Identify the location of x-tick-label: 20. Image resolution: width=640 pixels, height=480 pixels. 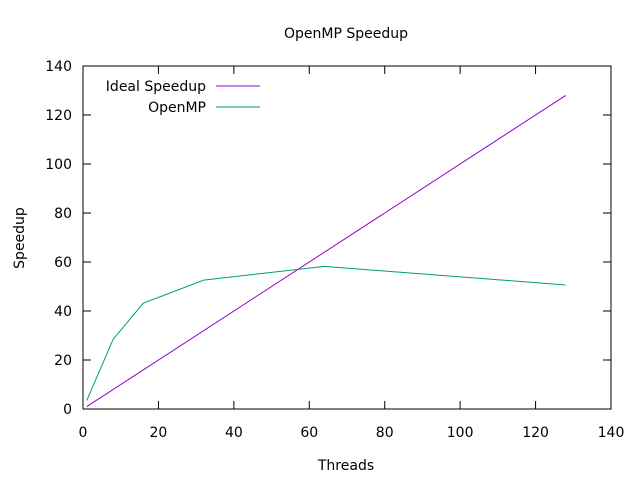
(159, 433).